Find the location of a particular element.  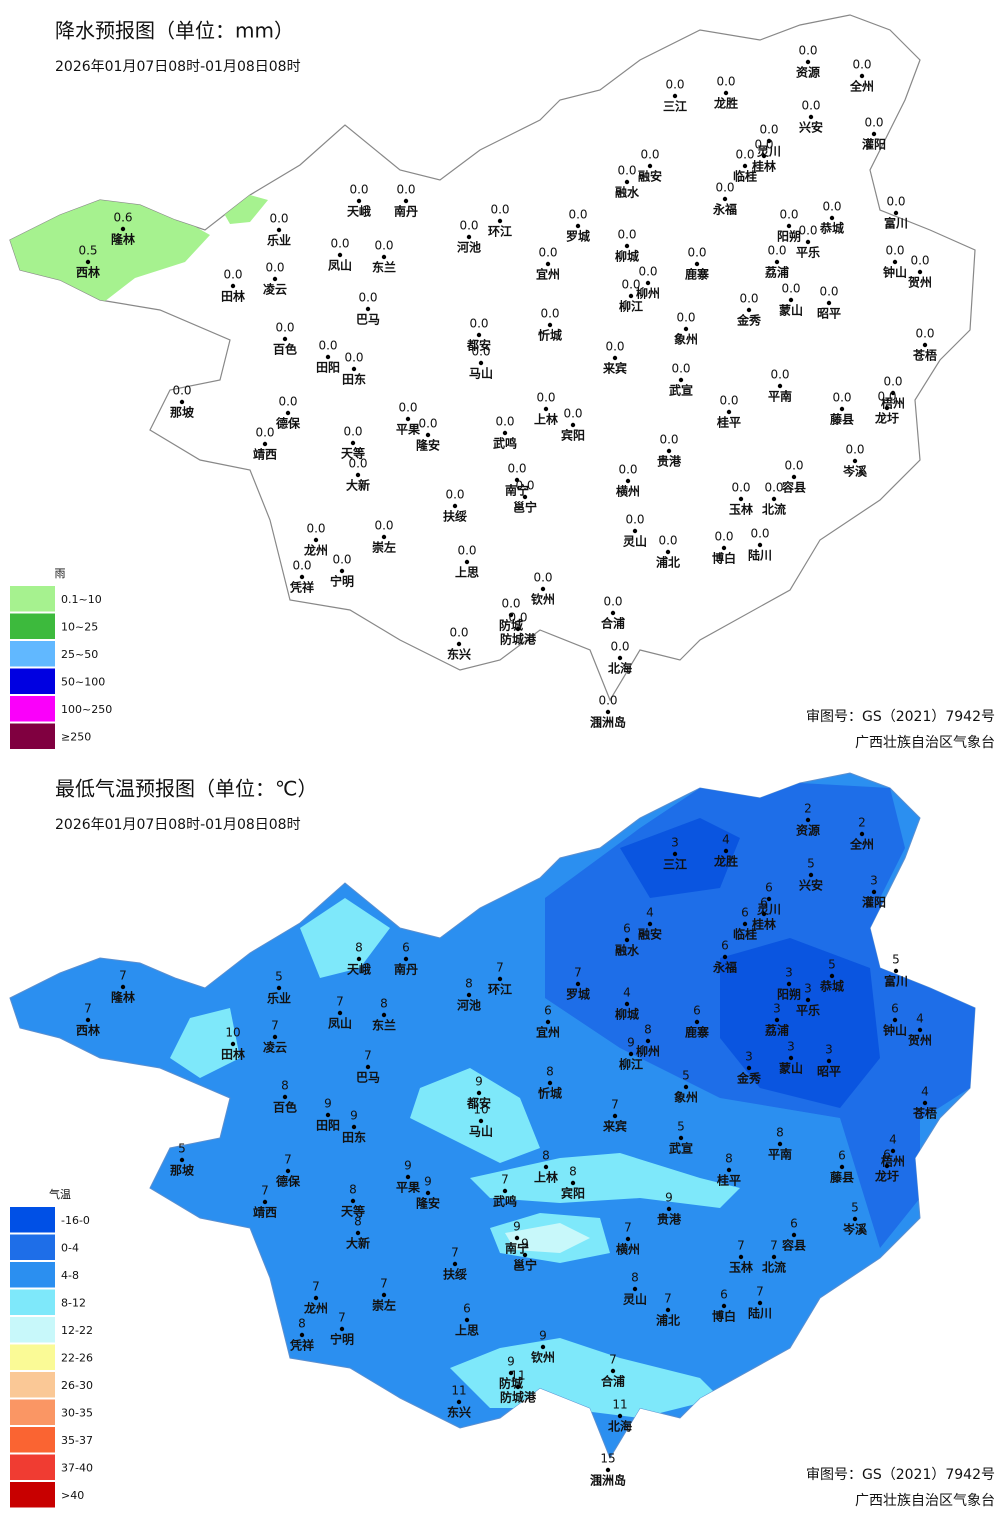

legend-label: 37-40 is located at coordinates (77, 1467).